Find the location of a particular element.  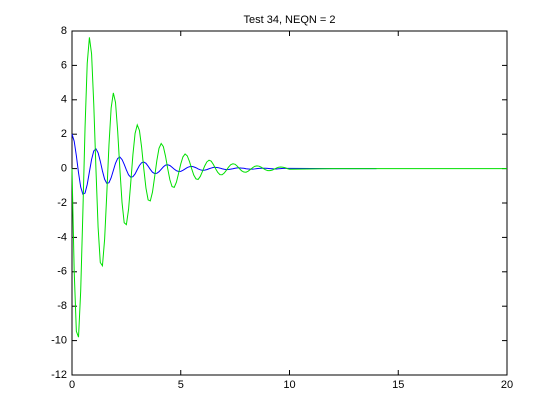

y-tick-label: -8 is located at coordinates (62, 306).